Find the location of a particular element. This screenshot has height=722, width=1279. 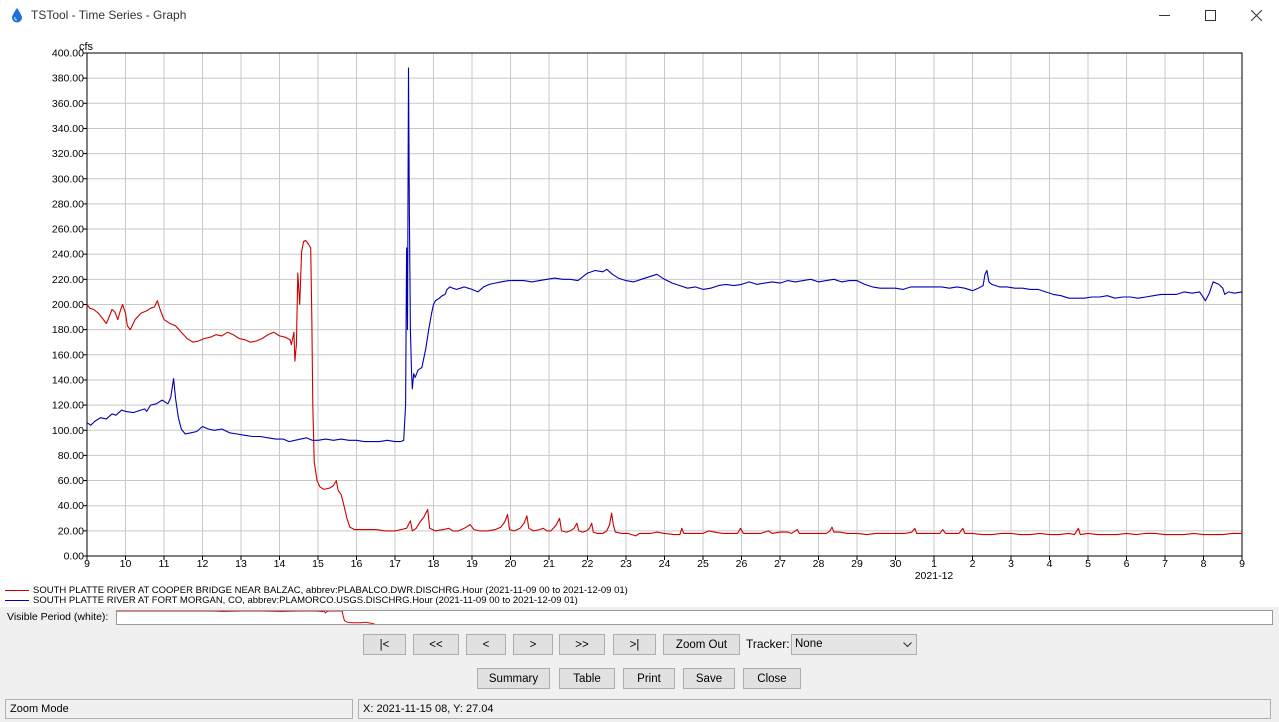

x-tick-label: 15 is located at coordinates (318, 564).